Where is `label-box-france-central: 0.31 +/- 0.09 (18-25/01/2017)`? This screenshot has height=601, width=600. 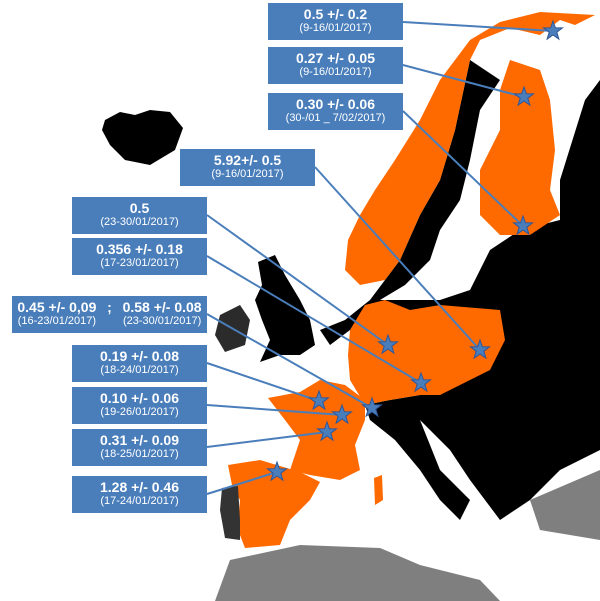
label-box-france-central: 0.31 +/- 0.09 (18-25/01/2017) is located at coordinates (139, 447).